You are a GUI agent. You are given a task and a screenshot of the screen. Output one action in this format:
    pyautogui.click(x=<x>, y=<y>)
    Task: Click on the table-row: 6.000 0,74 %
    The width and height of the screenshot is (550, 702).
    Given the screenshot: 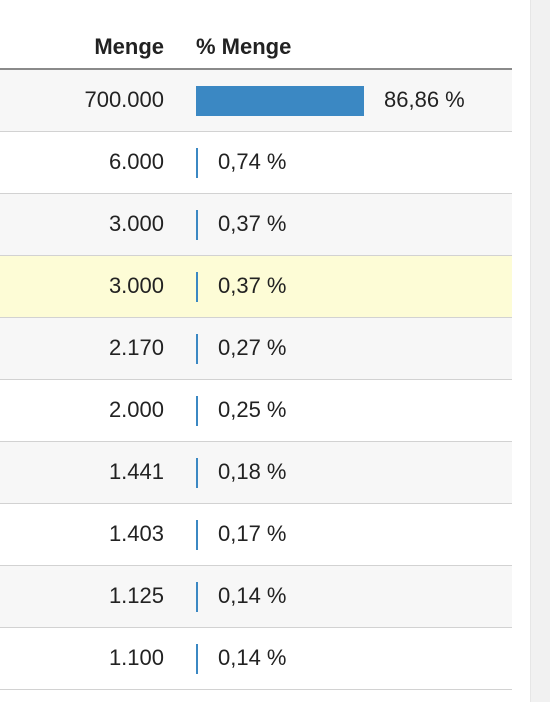 What is the action you would take?
    pyautogui.click(x=256, y=163)
    